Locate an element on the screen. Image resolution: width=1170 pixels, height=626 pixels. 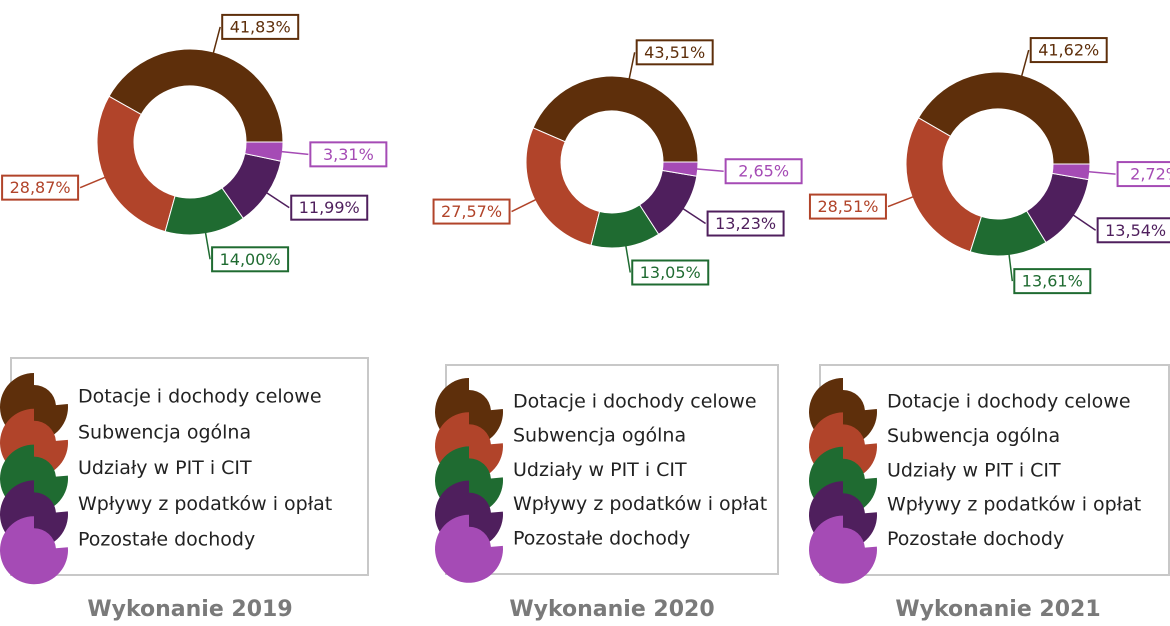
data-label: 3,31% is located at coordinates (348, 154).